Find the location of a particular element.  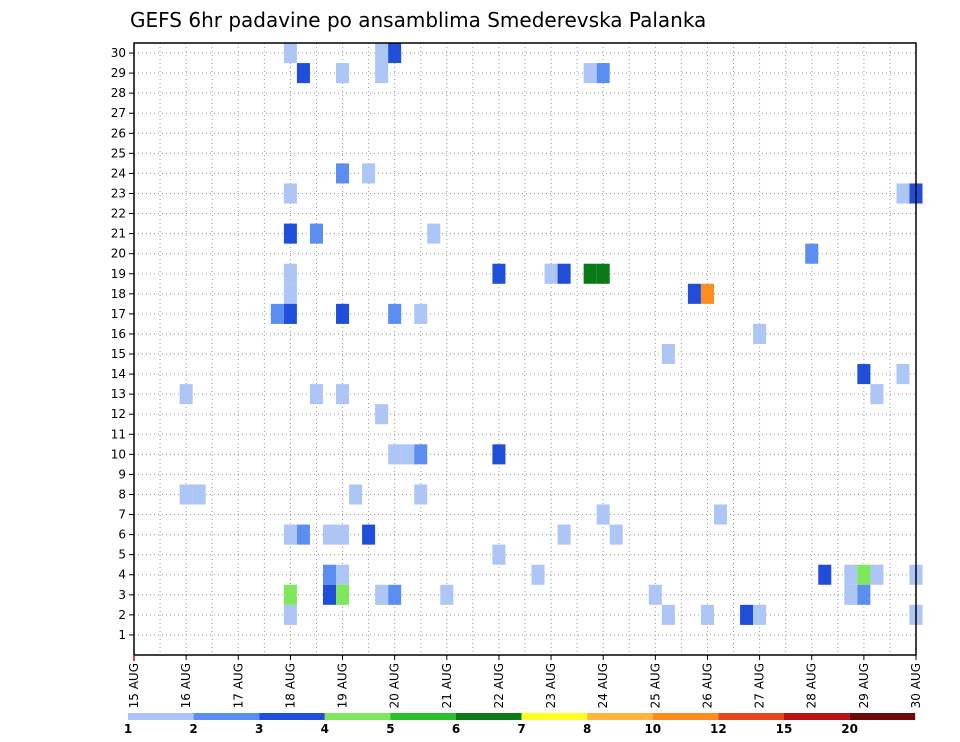

y-tick-label: 30 is located at coordinates (118, 53).